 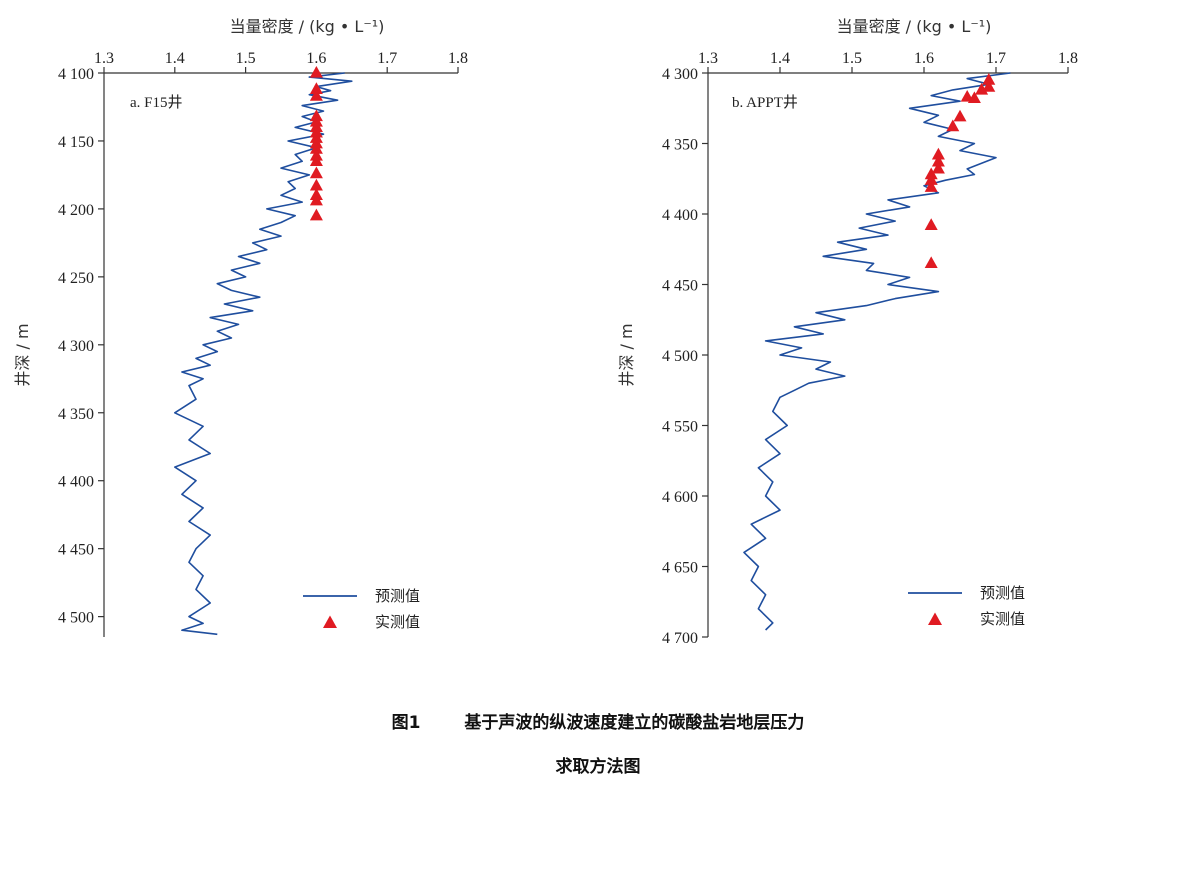 I want to click on figure-title-line2: 求取方法图, so click(x=598, y=767).